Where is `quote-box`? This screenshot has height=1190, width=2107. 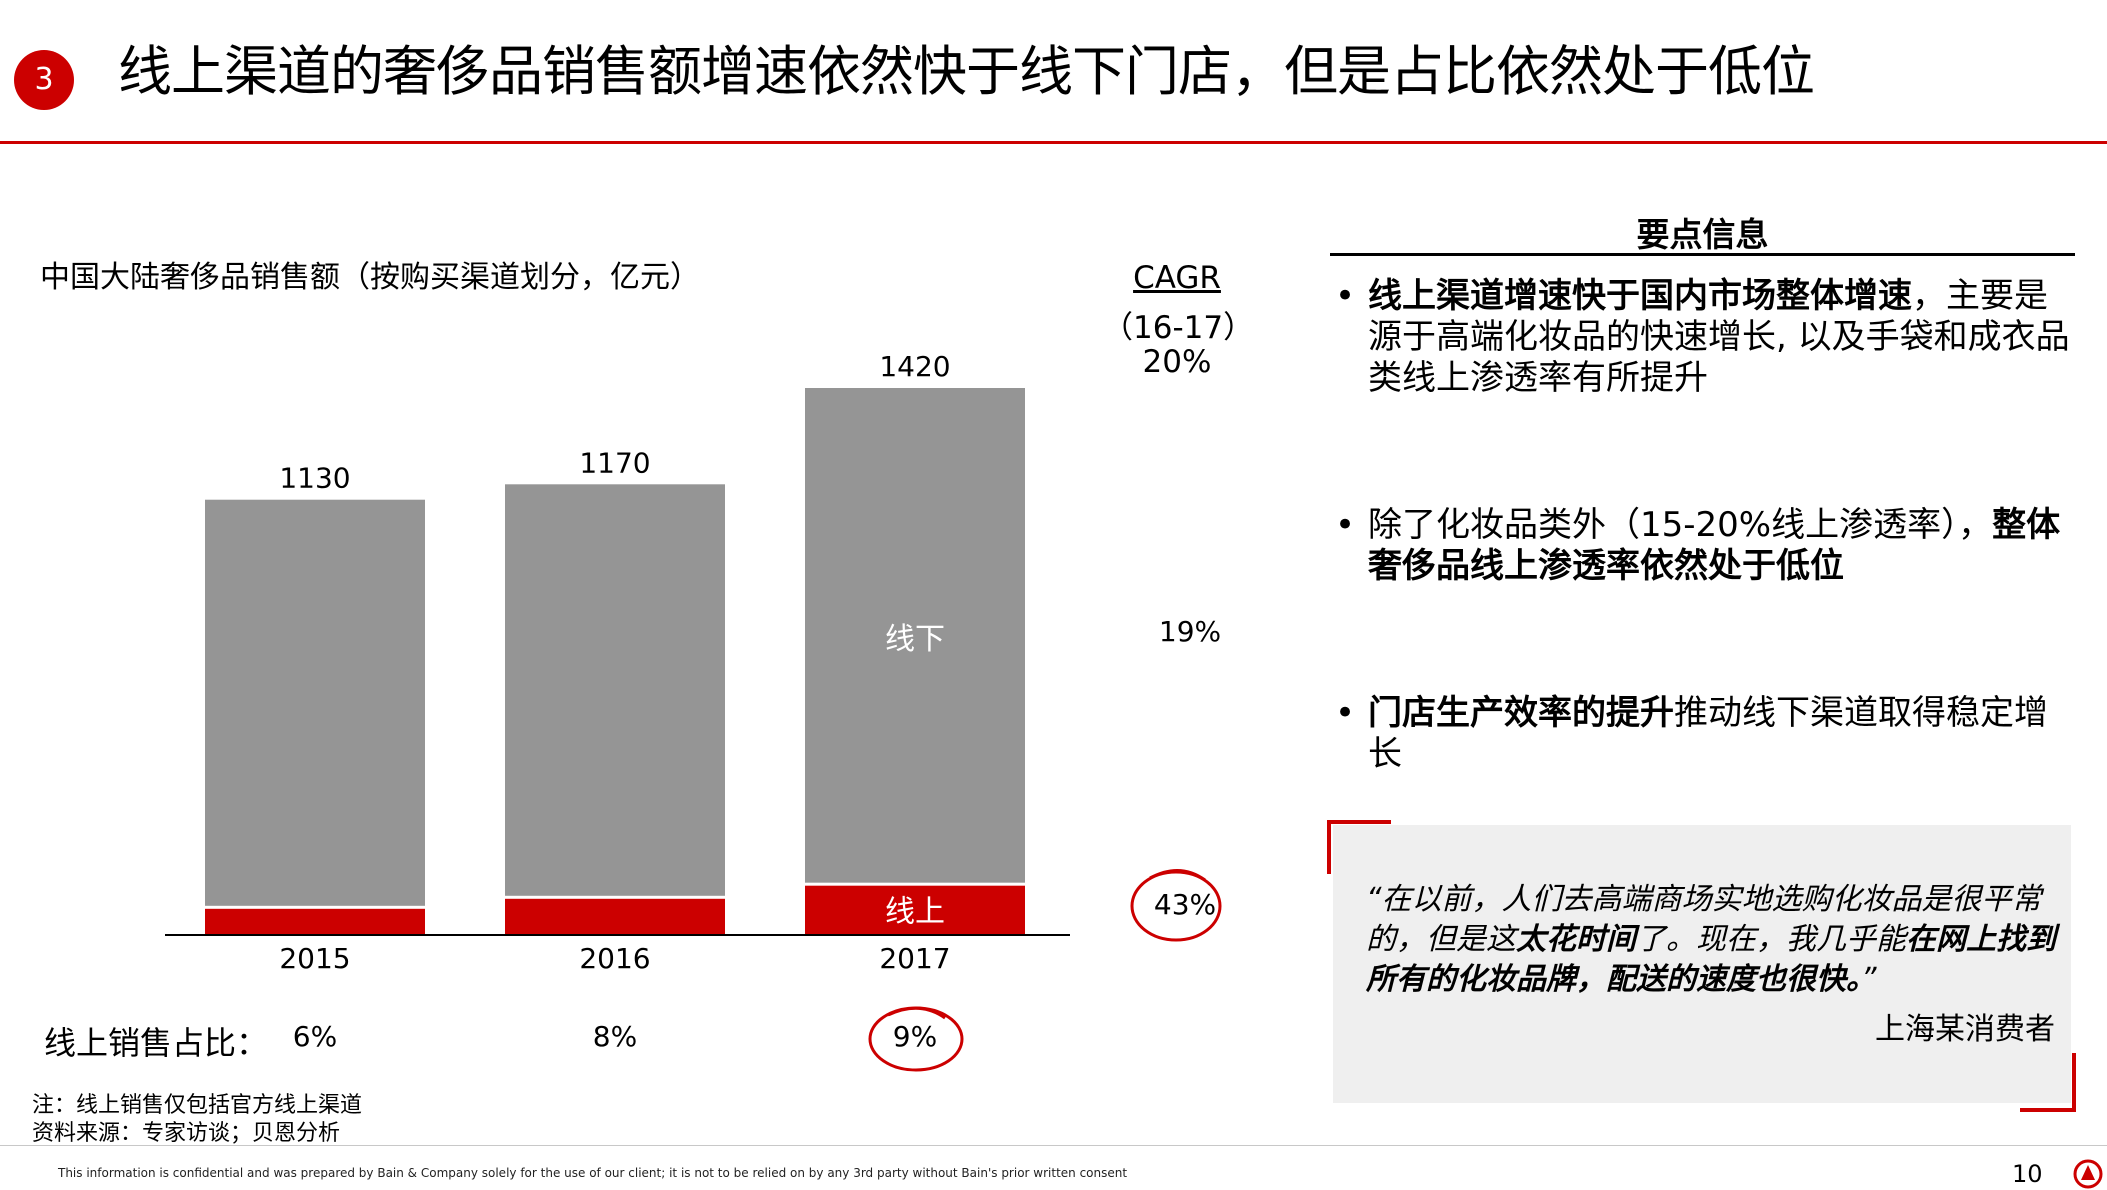
quote-box is located at coordinates (1702, 964).